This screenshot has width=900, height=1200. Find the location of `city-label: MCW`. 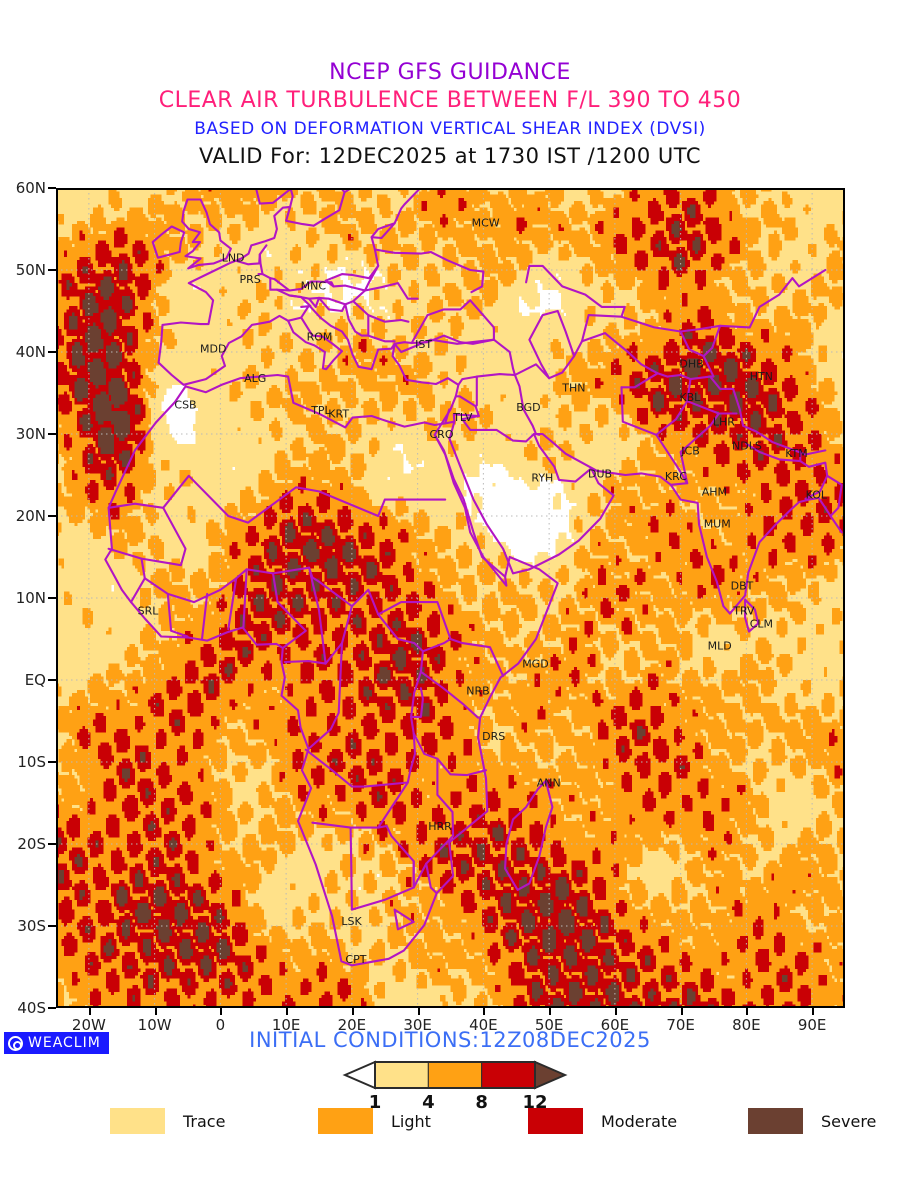

city-label: MCW is located at coordinates (486, 222).